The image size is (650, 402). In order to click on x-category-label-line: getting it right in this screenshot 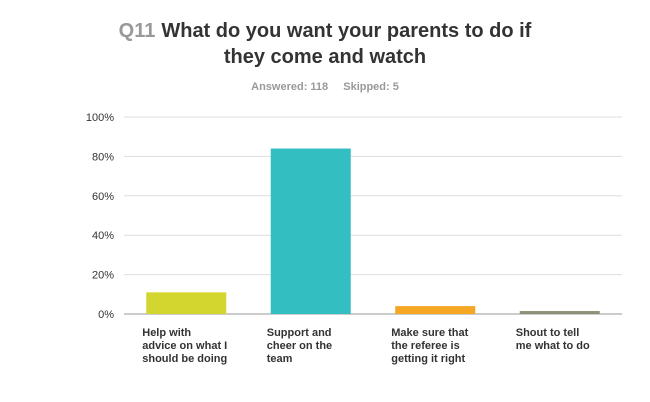, I will do `click(428, 359)`.